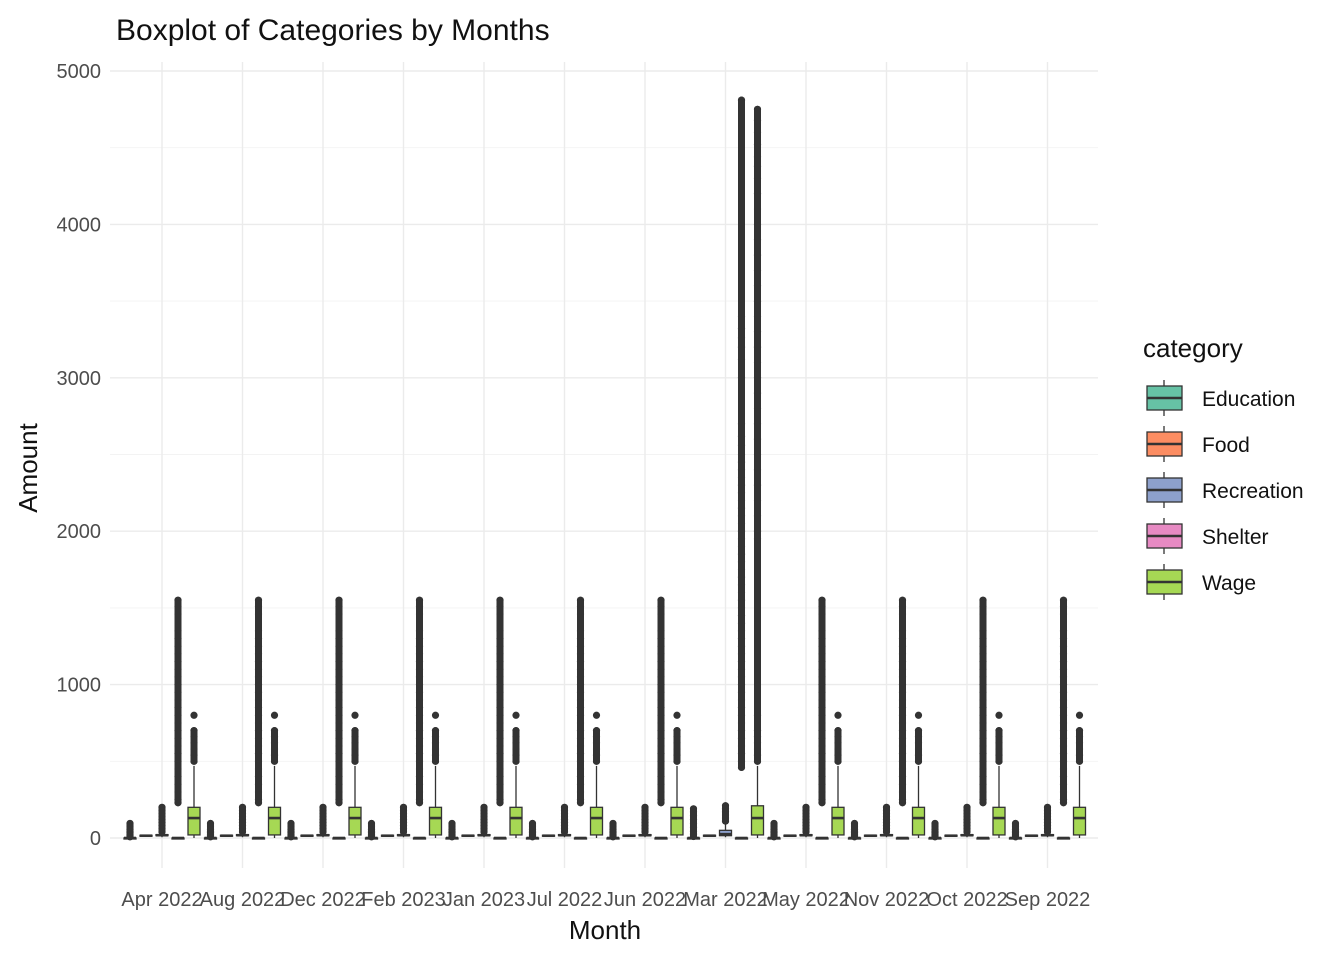 The image size is (1344, 960). Describe the element at coordinates (1253, 491) in the screenshot. I see `legend-label: Recreation` at that location.